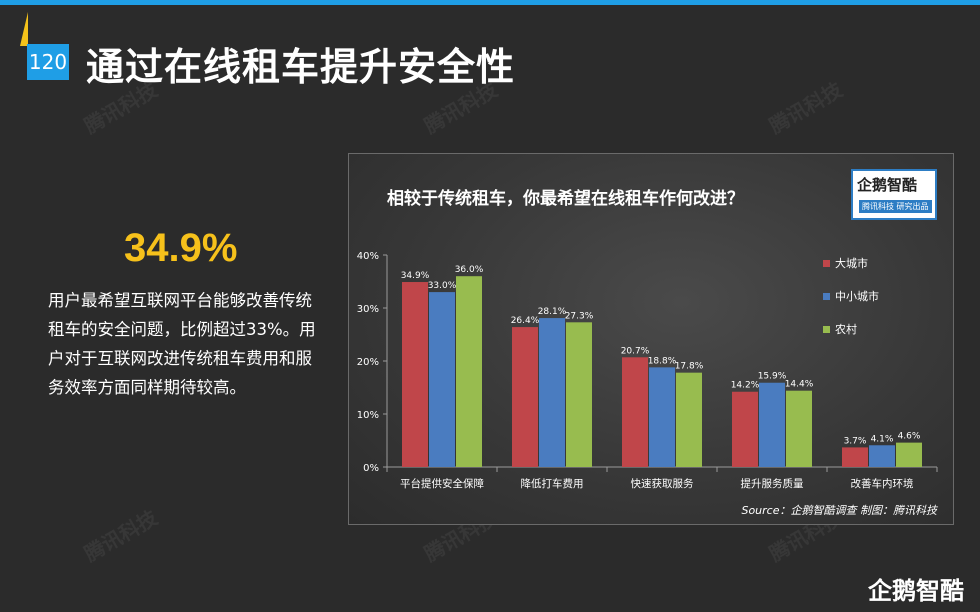 The width and height of the screenshot is (980, 612). I want to click on page-number: 120, so click(48, 62).